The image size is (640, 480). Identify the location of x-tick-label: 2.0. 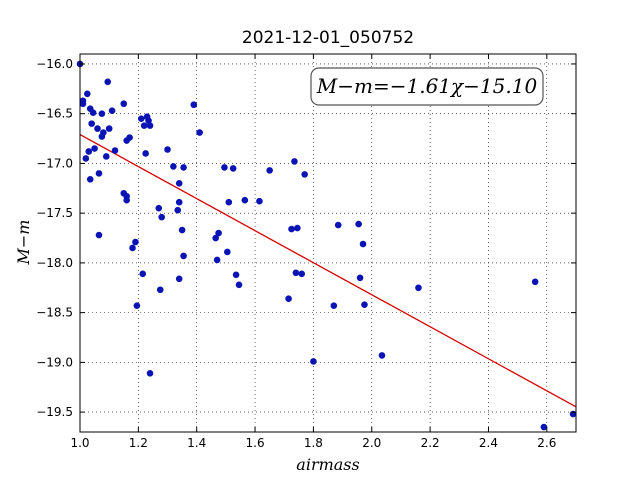
(371, 443).